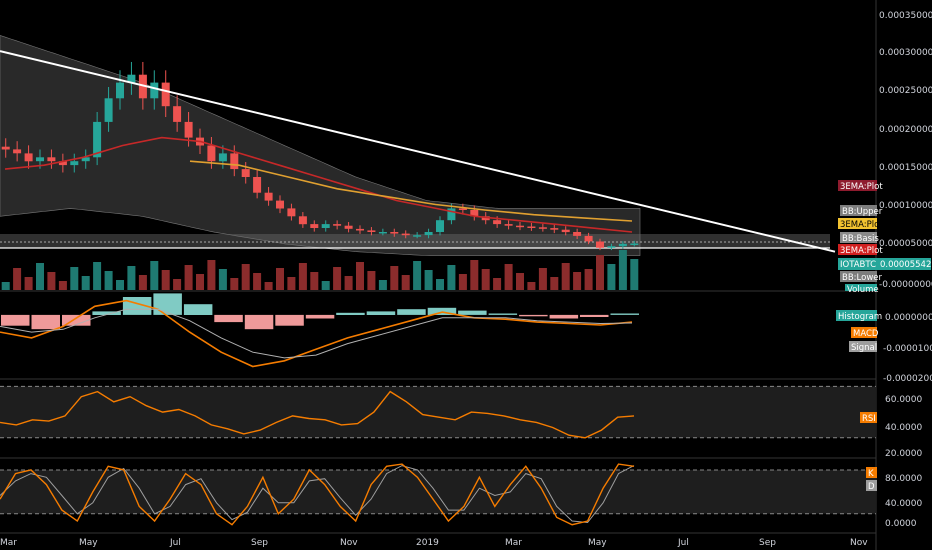  I want to click on stoch-d-line, so click(317, 494).